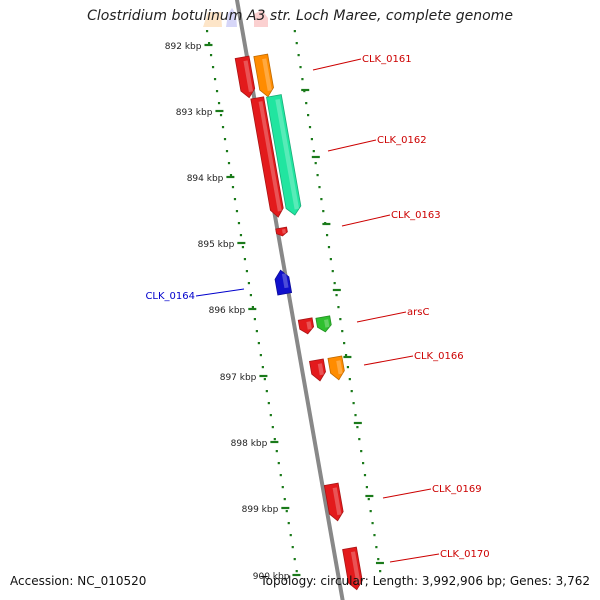  I want to click on gene-label: CLK_0170, so click(465, 554).